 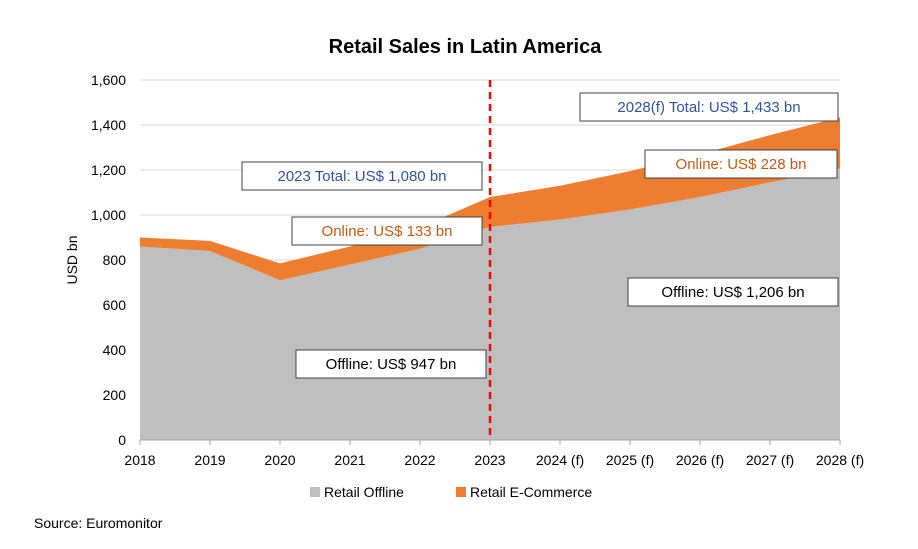 I want to click on annotation-text: Offline: US$ 947 bn, so click(x=391, y=364).